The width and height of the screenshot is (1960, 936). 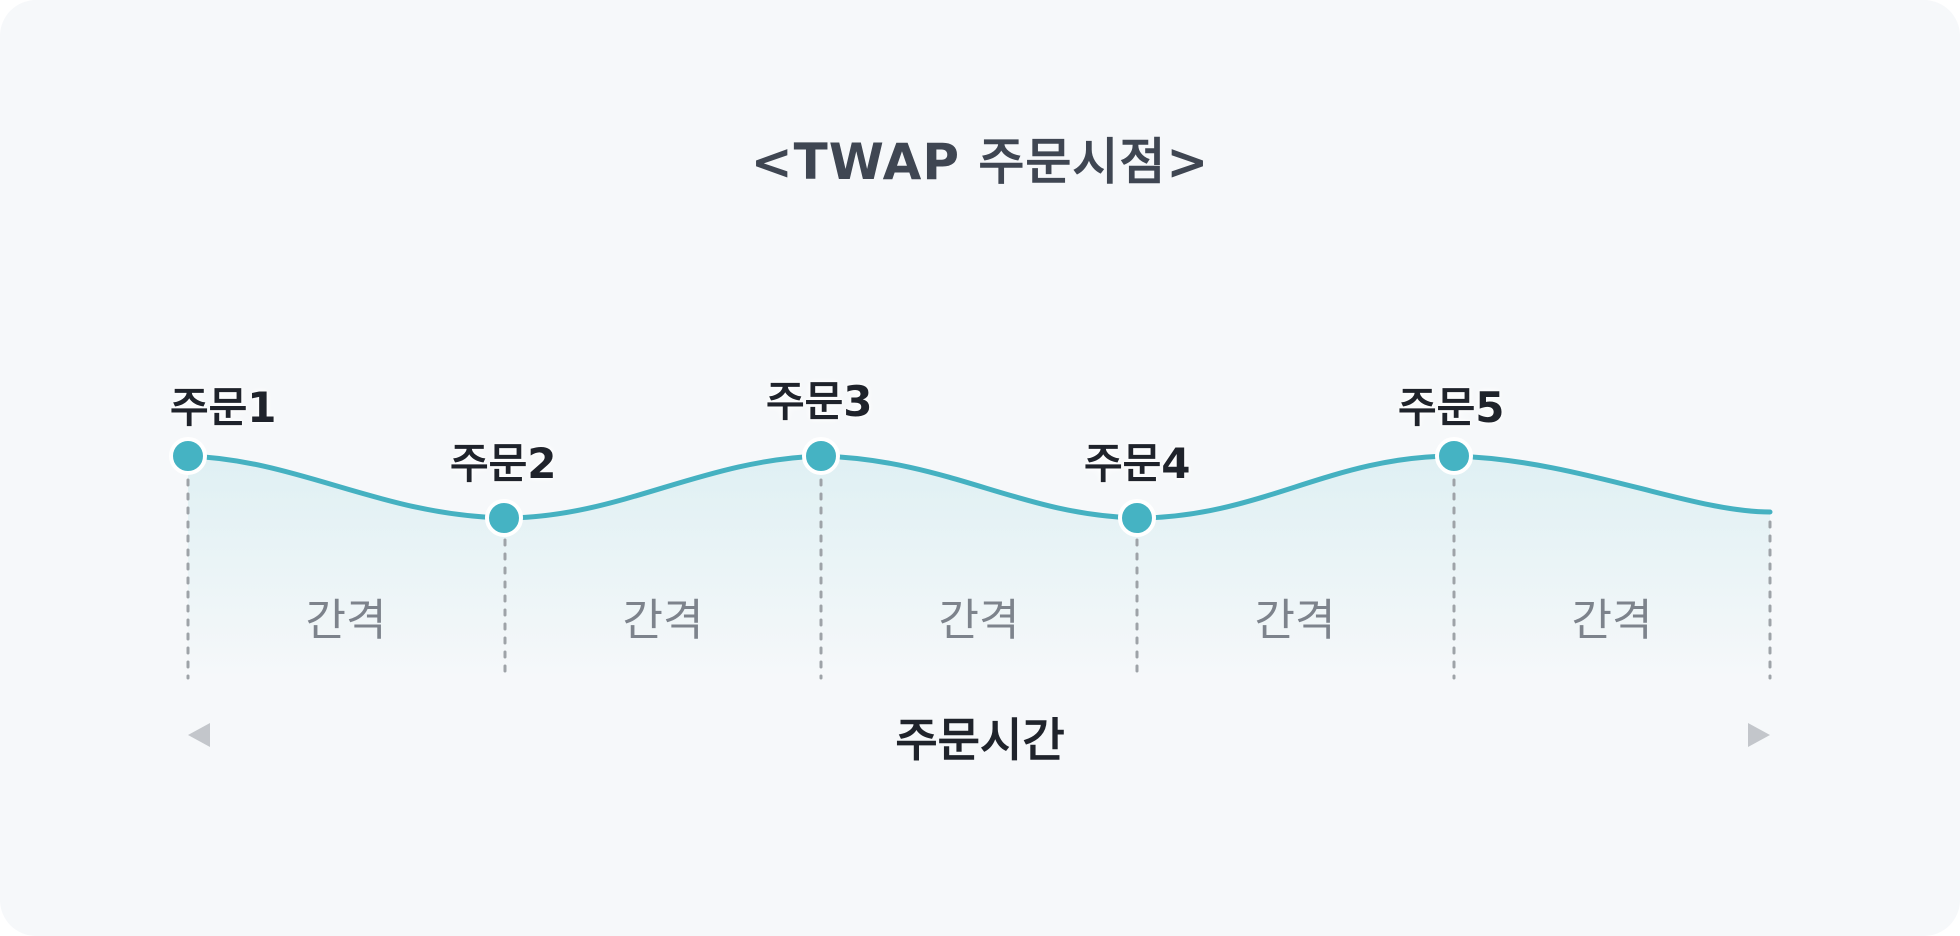 I want to click on diagram-title: <TWAP 주문시점>, so click(x=980, y=162).